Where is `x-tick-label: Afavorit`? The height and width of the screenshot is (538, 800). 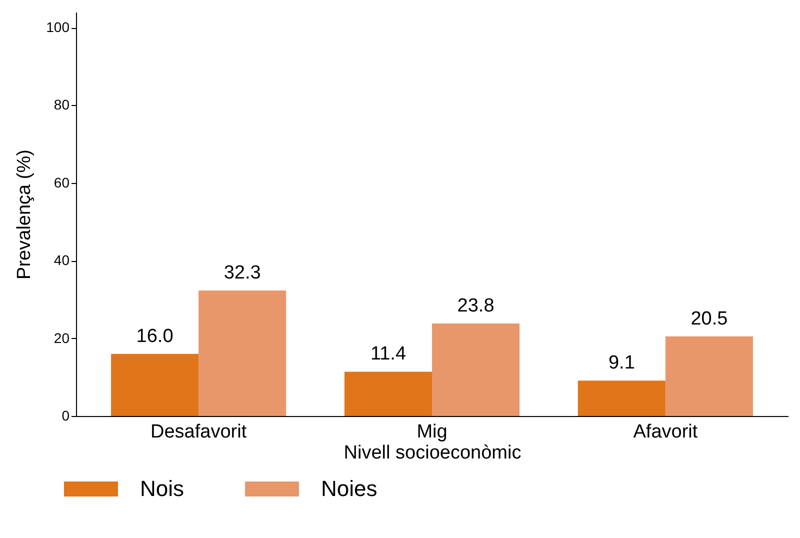
x-tick-label: Afavorit is located at coordinates (665, 432).